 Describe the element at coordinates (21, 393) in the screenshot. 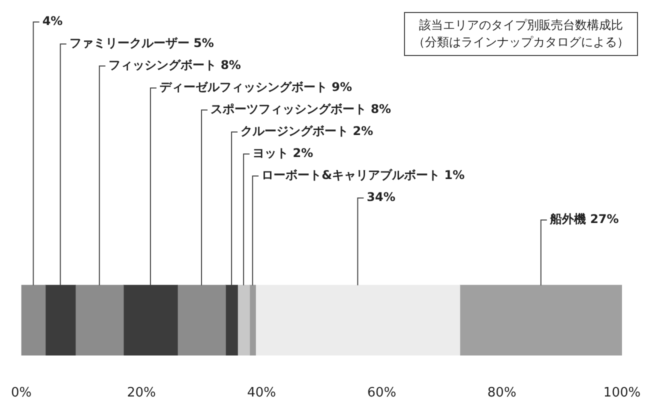

I see `x-tick-label: 0%` at that location.